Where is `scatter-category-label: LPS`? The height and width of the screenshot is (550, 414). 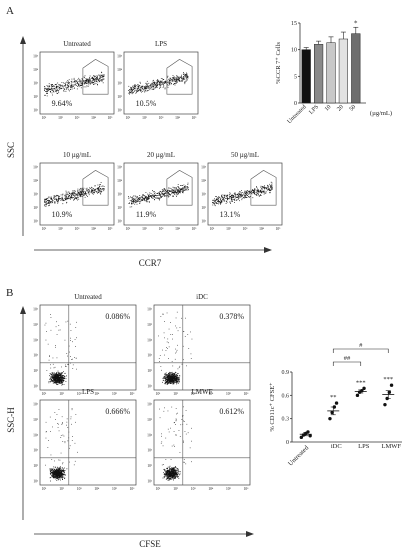
scatter-category-label: LPS is located at coordinates (364, 446).